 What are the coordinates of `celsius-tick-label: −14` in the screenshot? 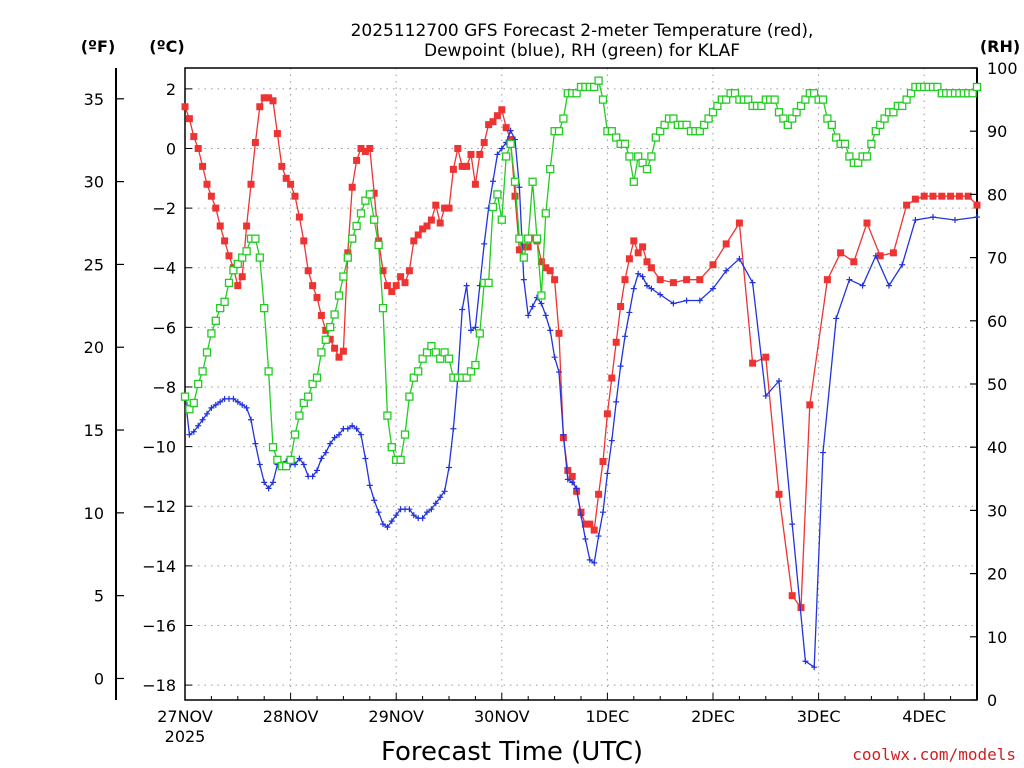 It's located at (159, 566).